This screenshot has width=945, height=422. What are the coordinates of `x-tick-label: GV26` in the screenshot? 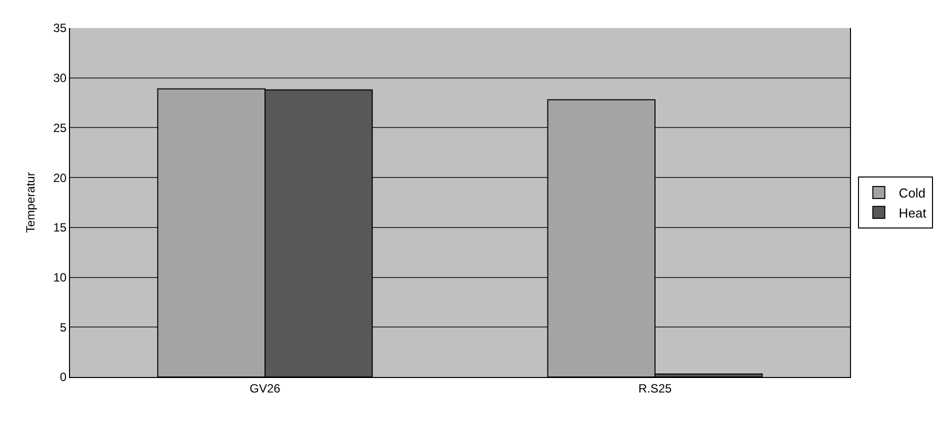 It's located at (265, 388).